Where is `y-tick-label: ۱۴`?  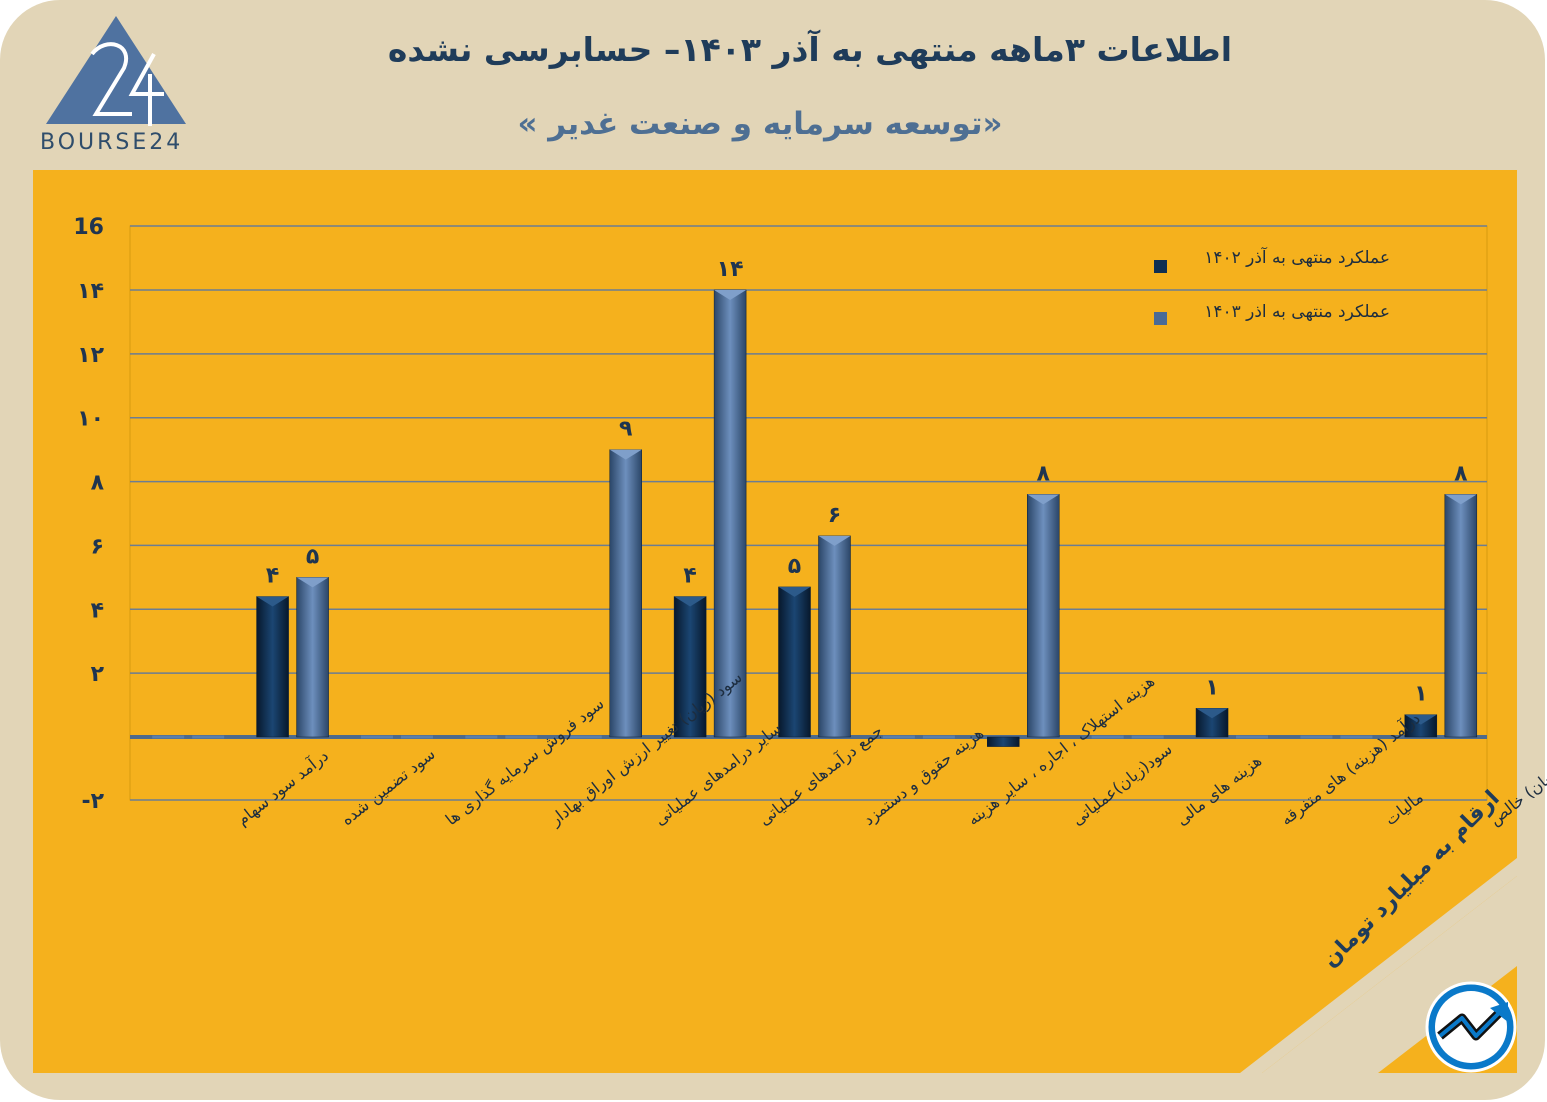 y-tick-label: ۱۴ is located at coordinates (90, 291).